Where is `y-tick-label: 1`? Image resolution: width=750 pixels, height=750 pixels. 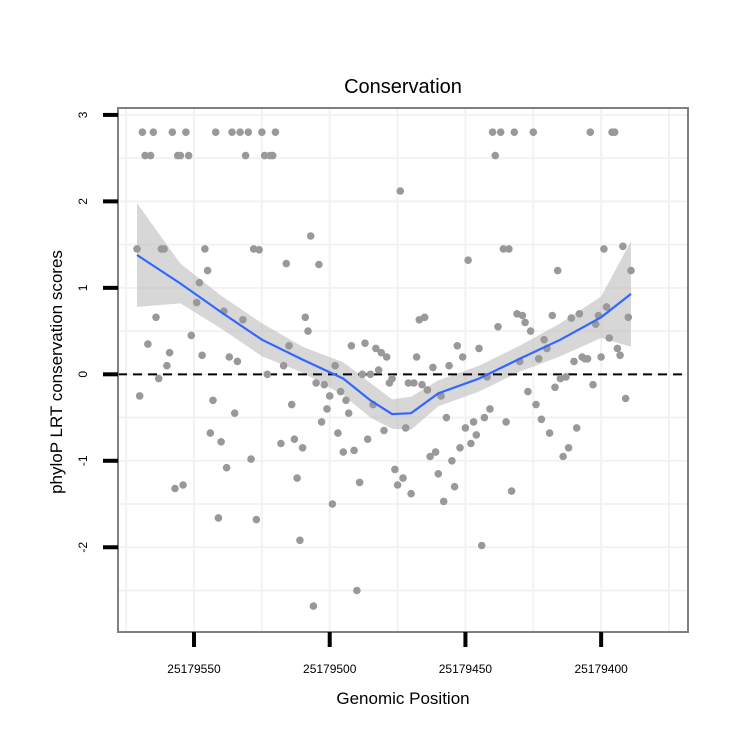 y-tick-label: 1 is located at coordinates (83, 287).